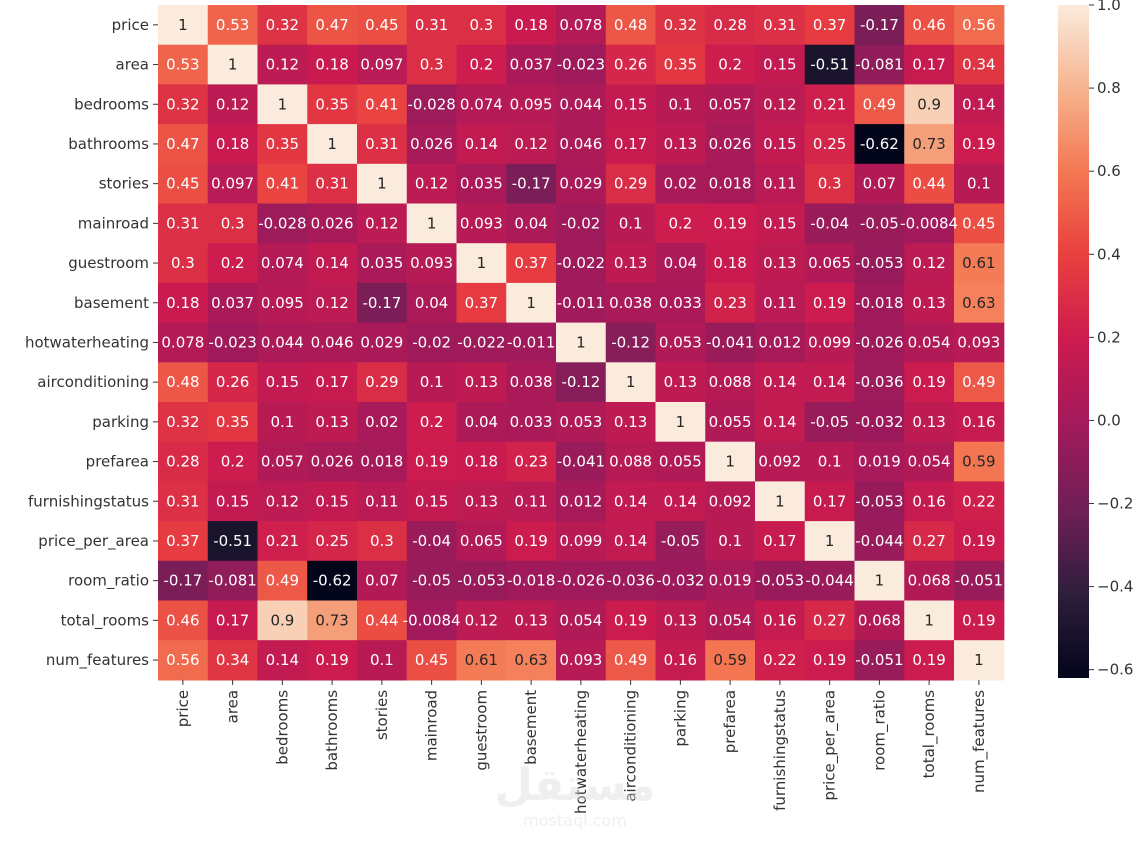  What do you see at coordinates (580, 104) in the screenshot?
I see `cell-value: 0.044` at bounding box center [580, 104].